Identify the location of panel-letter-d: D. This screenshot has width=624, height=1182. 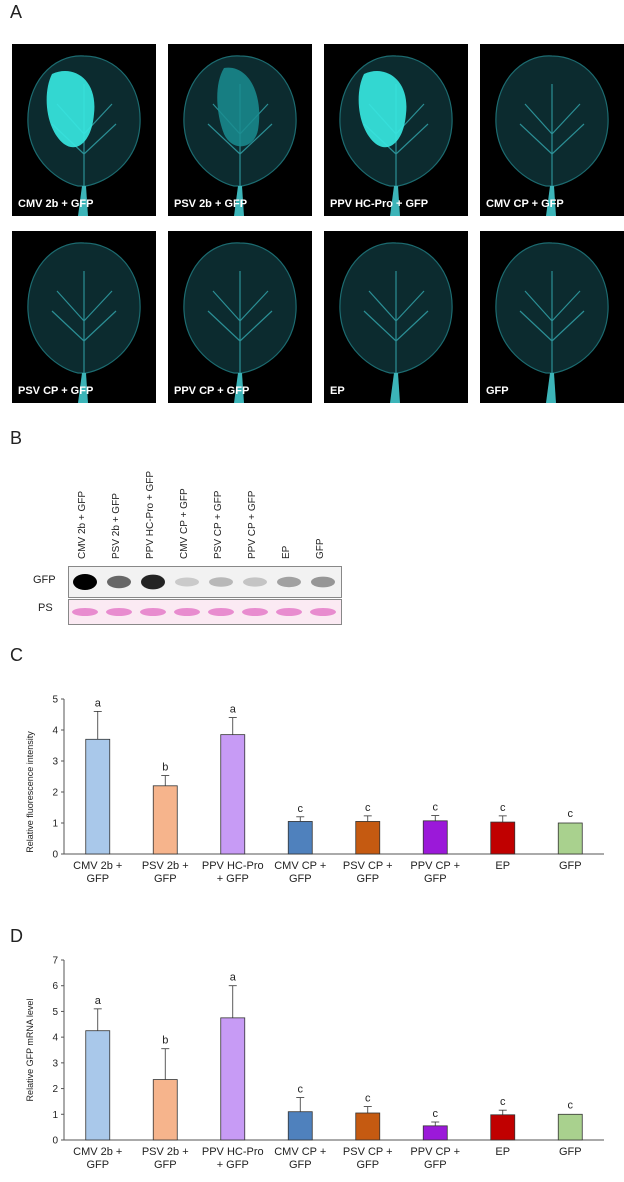
(16, 936).